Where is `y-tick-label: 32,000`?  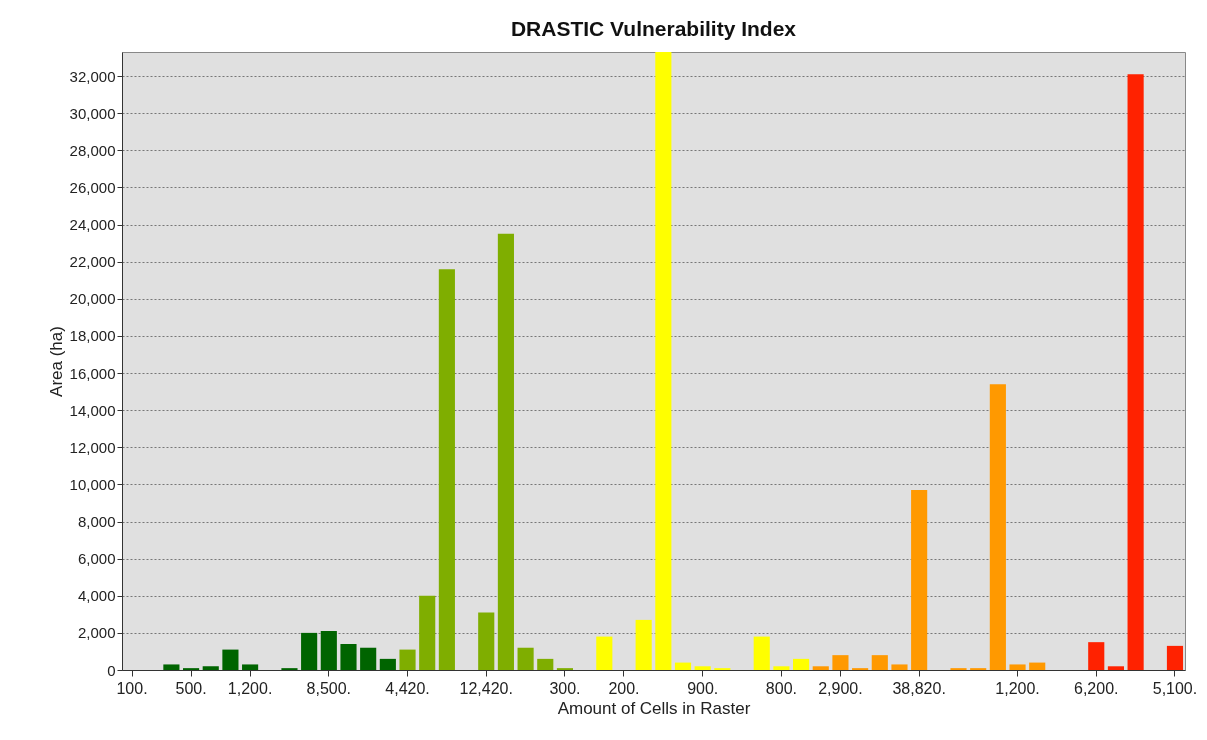
y-tick-label: 32,000 is located at coordinates (92, 76).